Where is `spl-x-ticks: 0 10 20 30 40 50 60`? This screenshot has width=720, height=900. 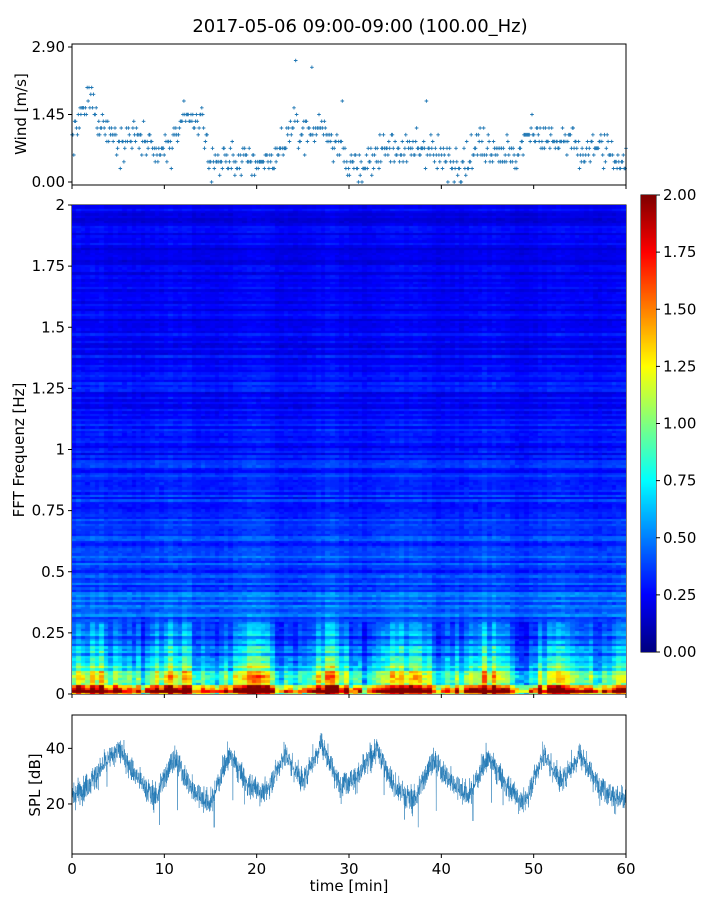
spl-x-ticks: 0 10 20 30 40 50 60 is located at coordinates (351, 866).